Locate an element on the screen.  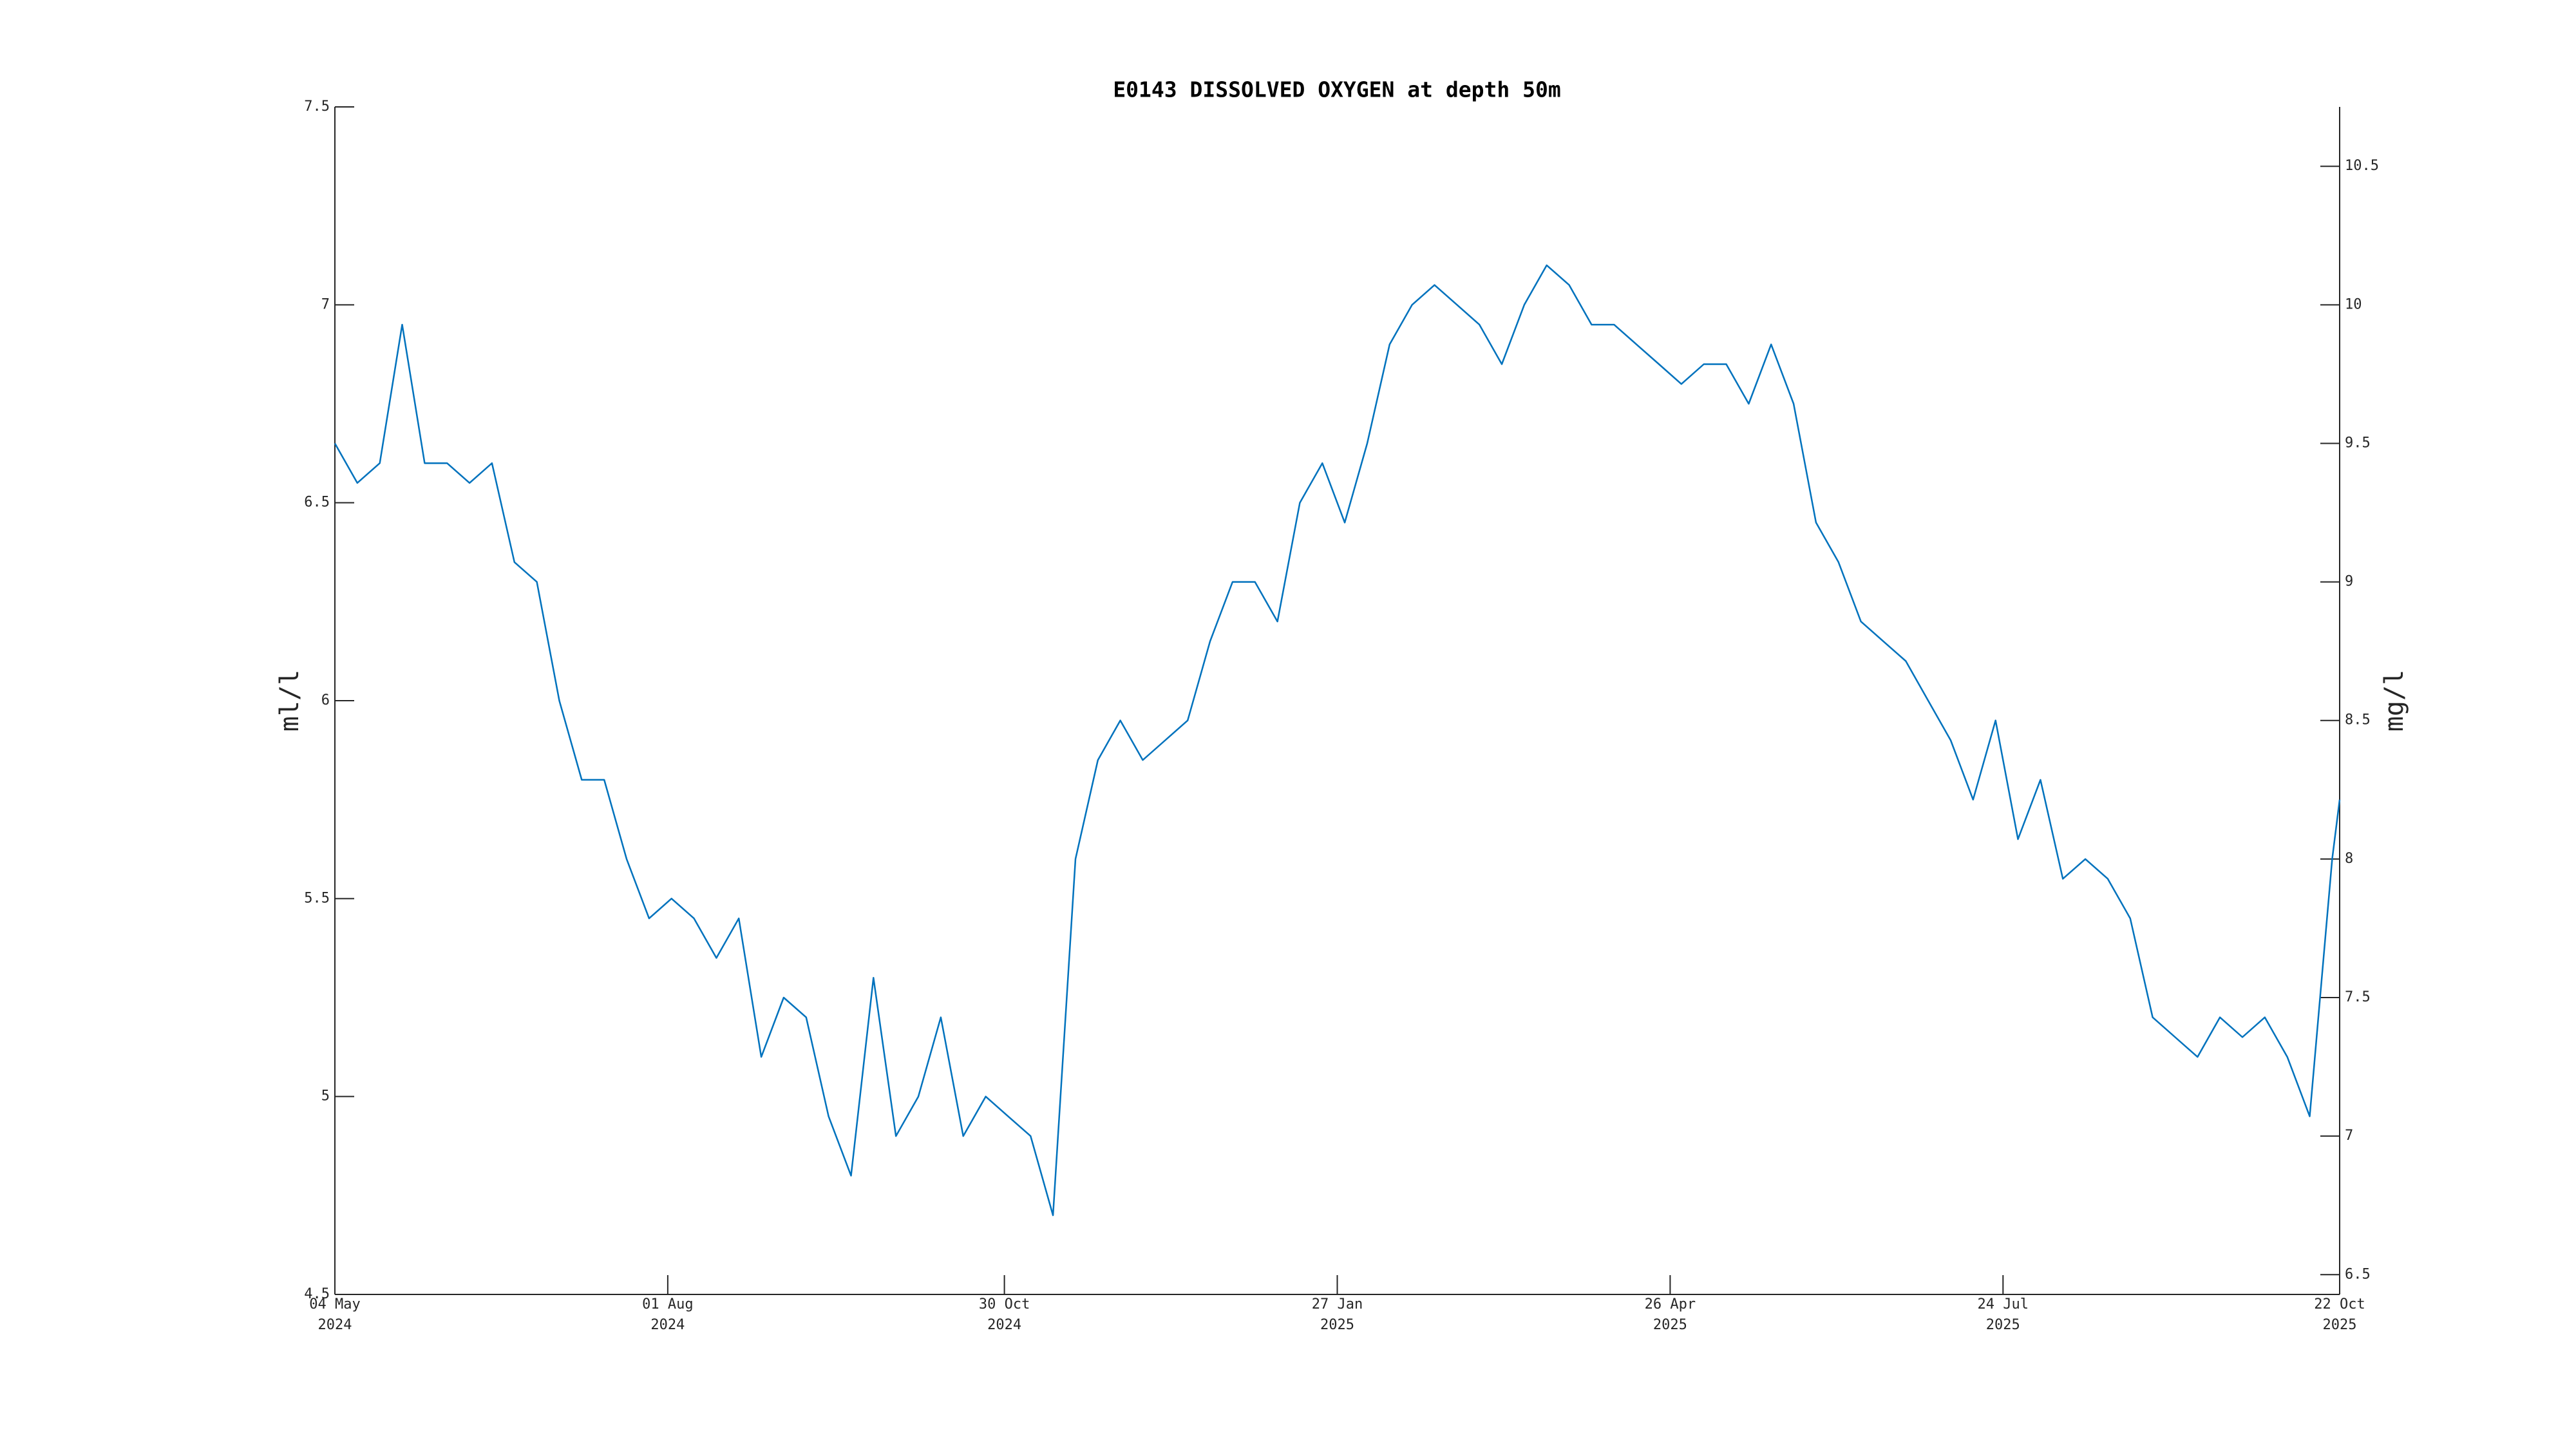
y-tick-label: 7.5 is located at coordinates (317, 107).